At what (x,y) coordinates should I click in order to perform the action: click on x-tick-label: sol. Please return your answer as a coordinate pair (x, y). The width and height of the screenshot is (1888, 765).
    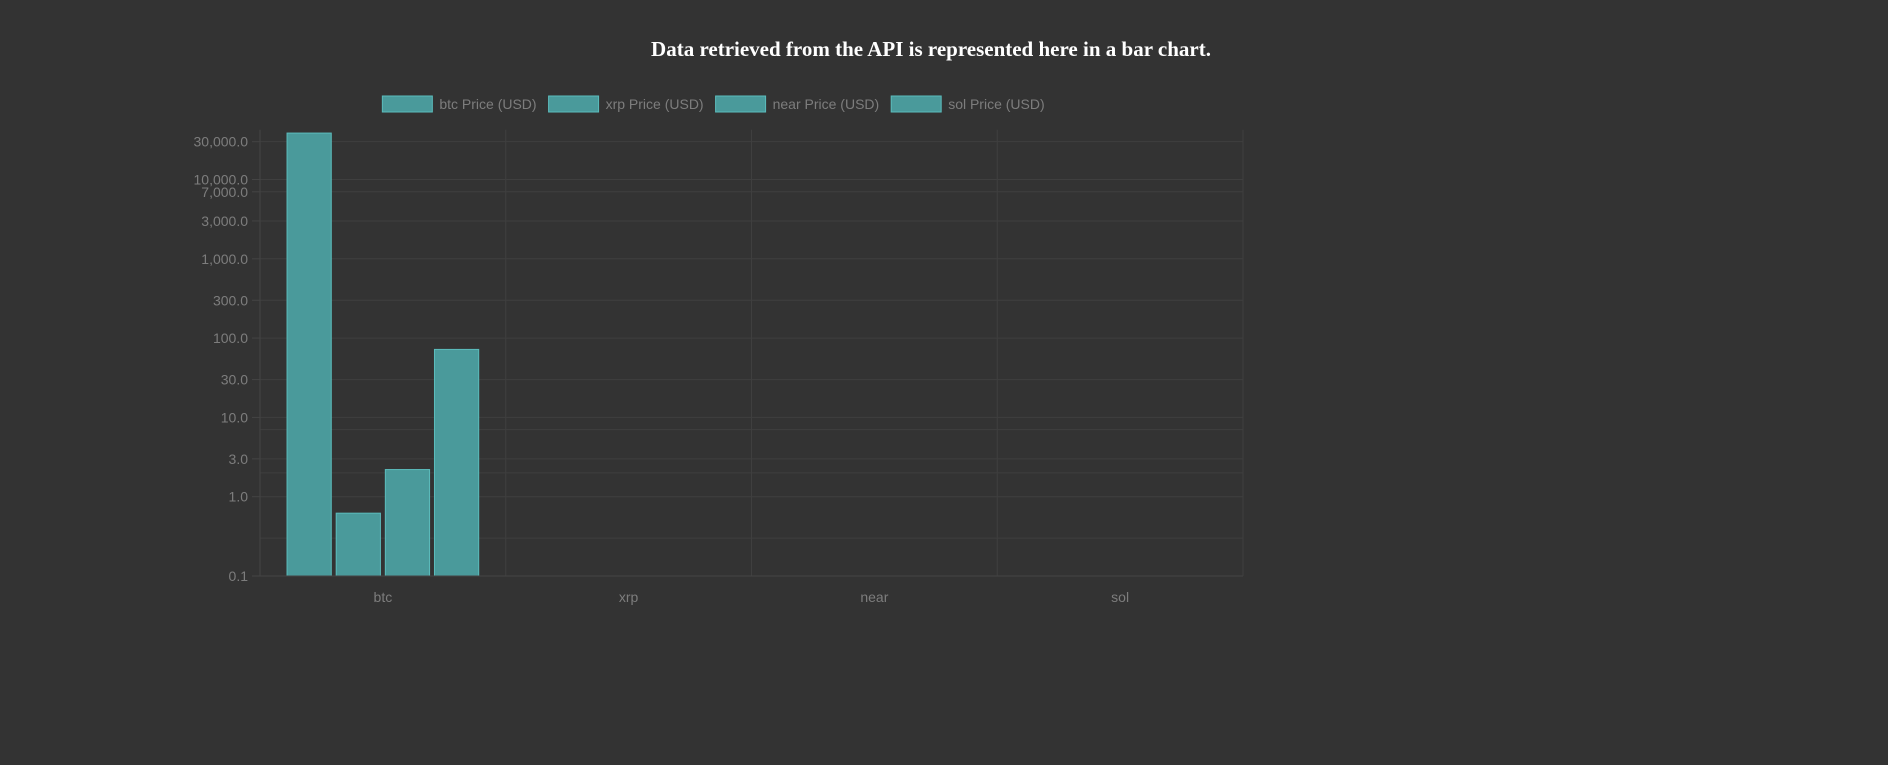
    Looking at the image, I should click on (1120, 597).